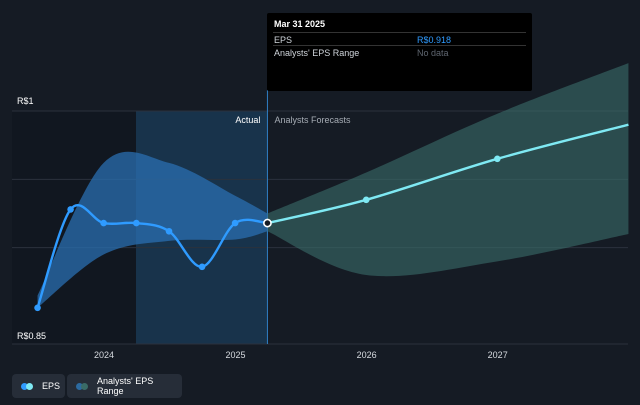  What do you see at coordinates (448, 174) in the screenshot?
I see `forecast-eps-line` at bounding box center [448, 174].